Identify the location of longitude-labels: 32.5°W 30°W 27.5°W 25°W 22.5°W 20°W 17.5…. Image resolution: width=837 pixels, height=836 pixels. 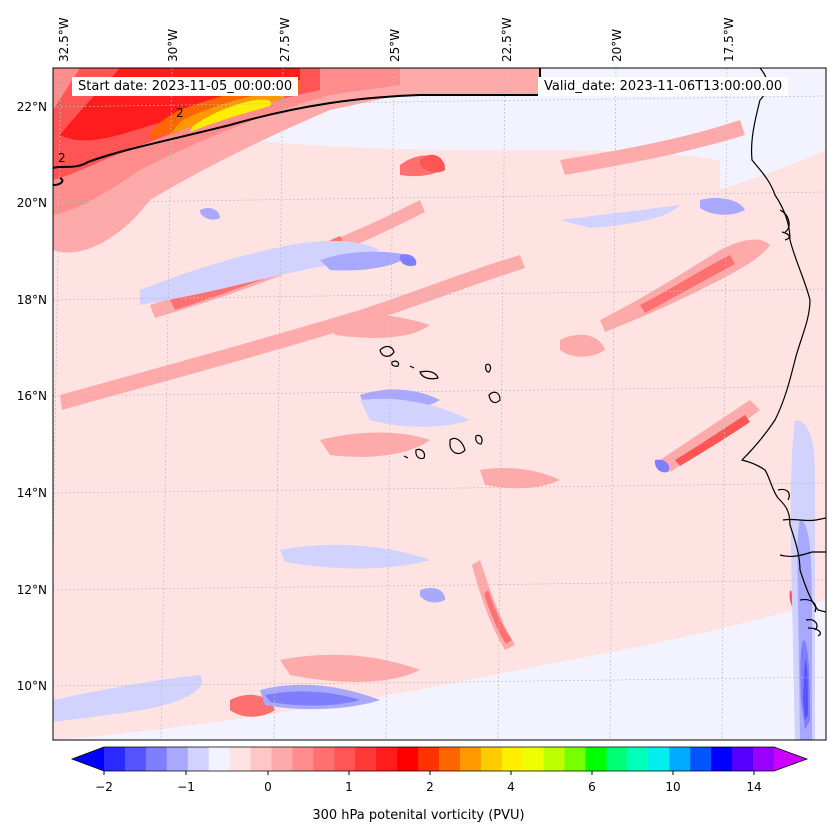
(396, 39).